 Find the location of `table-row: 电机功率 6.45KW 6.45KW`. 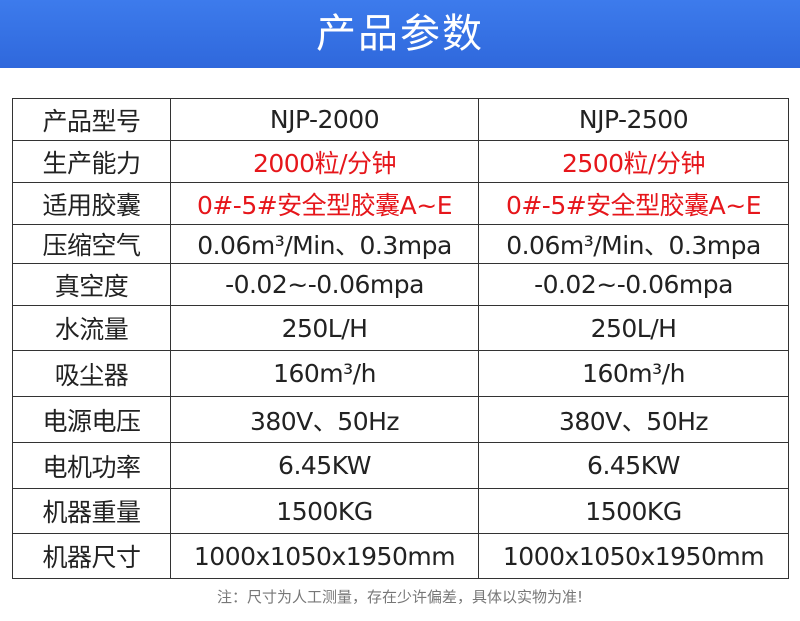

table-row: 电机功率 6.45KW 6.45KW is located at coordinates (400, 465).